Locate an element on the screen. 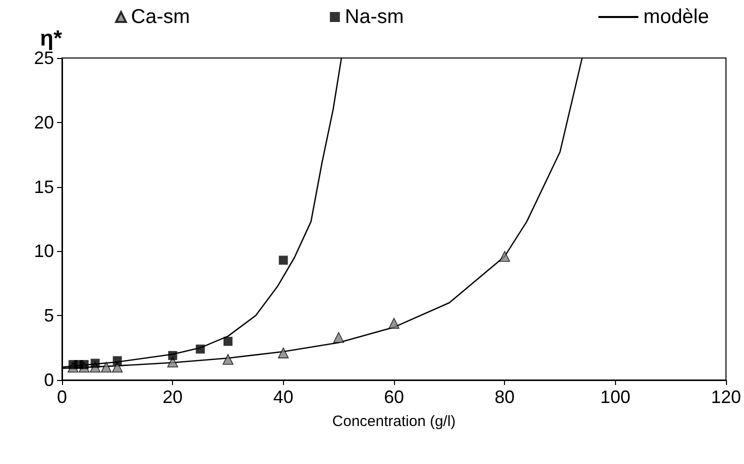  x-tick-label: 20 is located at coordinates (172, 397).